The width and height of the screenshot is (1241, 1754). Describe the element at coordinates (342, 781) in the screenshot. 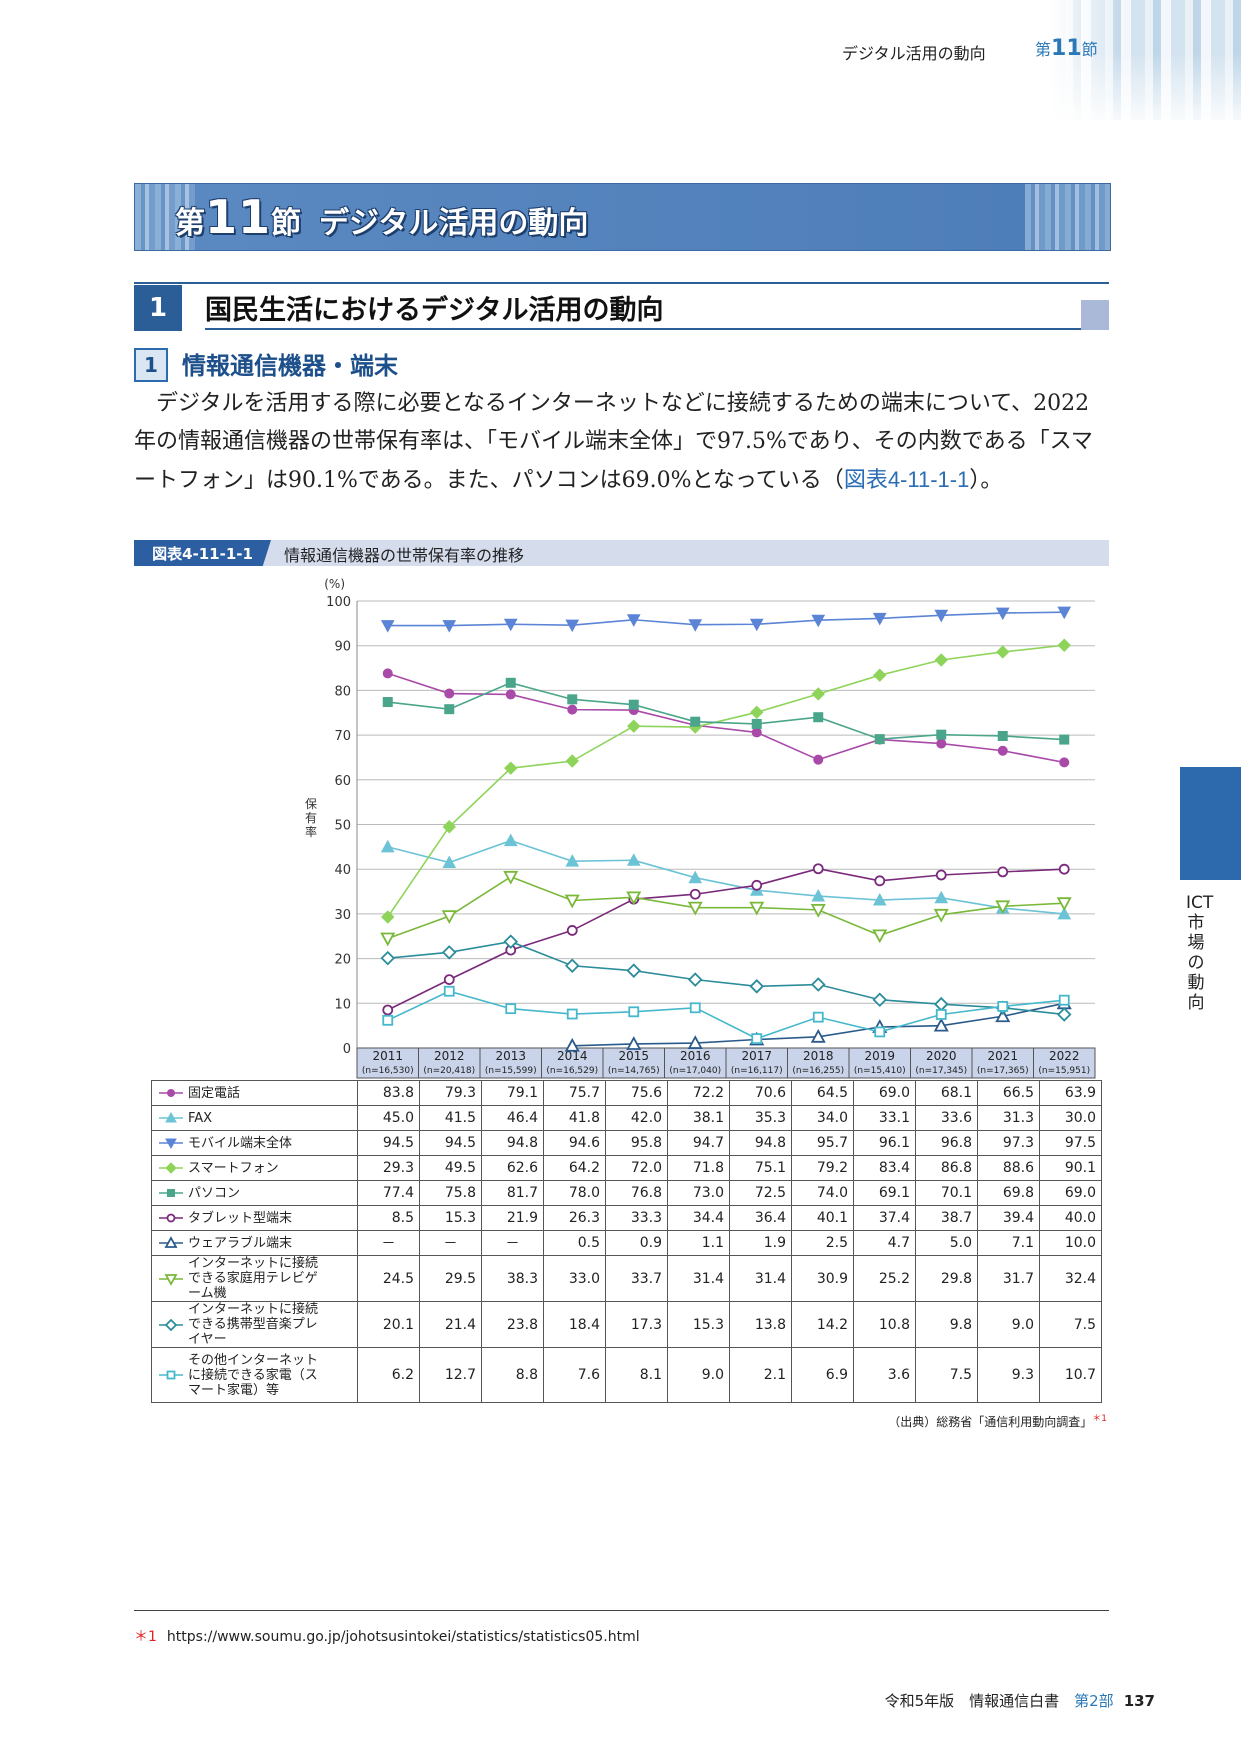

I see `y-tick-label: 60` at that location.